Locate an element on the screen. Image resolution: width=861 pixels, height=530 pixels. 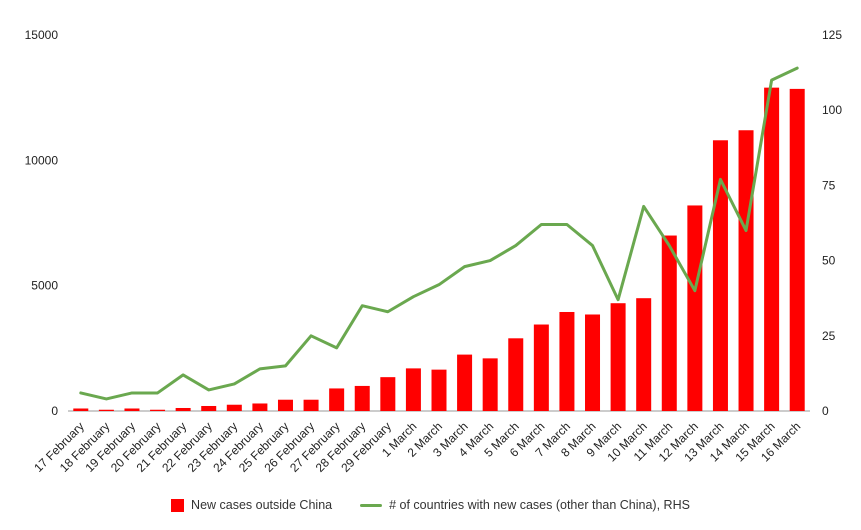
right-axis-tick-label: 125 is located at coordinates (832, 35).